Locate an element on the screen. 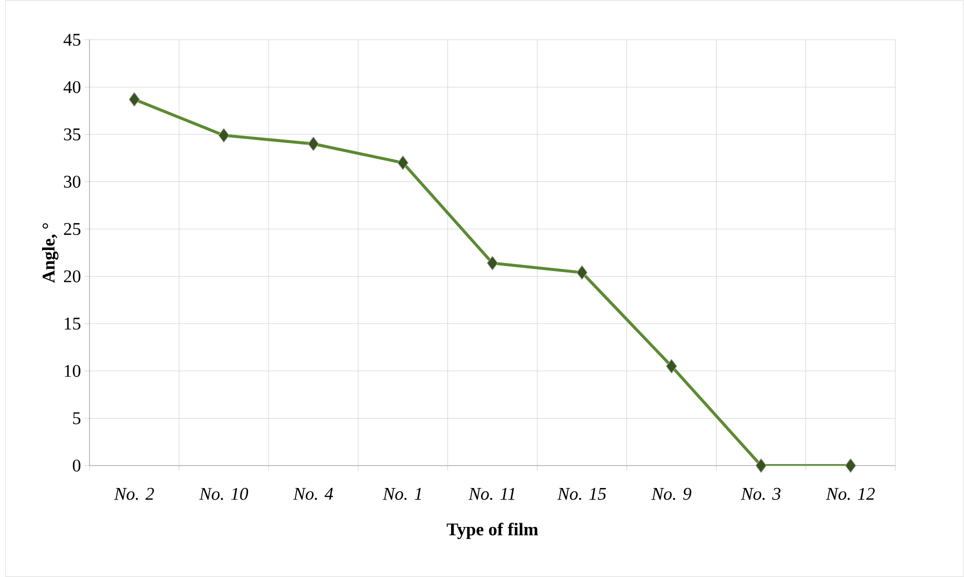 The height and width of the screenshot is (577, 964). y-tick-label: 0 is located at coordinates (76, 466).